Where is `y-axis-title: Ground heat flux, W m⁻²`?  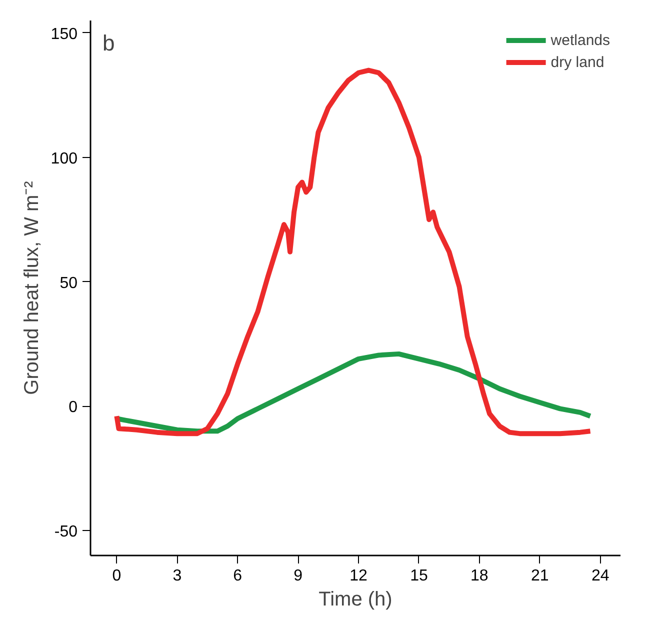 y-axis-title: Ground heat flux, W m⁻² is located at coordinates (31, 287).